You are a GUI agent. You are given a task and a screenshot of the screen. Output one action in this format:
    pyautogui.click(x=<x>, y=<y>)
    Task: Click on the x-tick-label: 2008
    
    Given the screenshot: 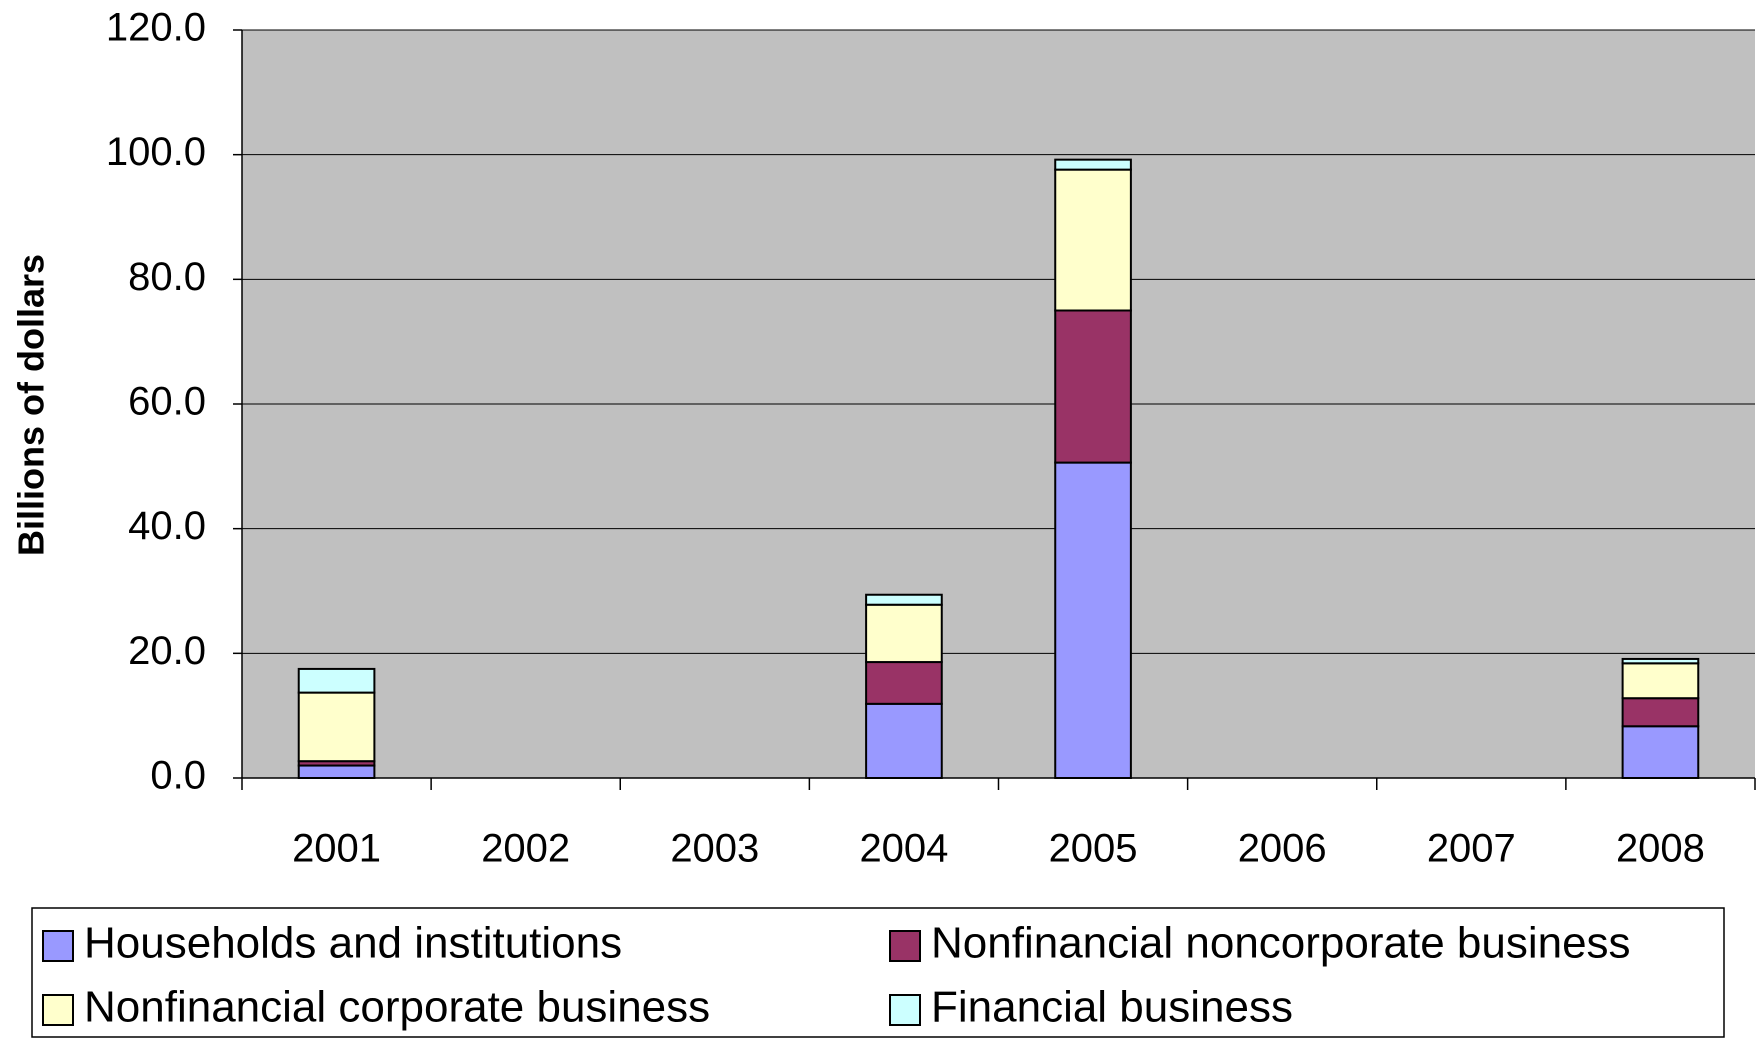 What is the action you would take?
    pyautogui.click(x=1660, y=849)
    